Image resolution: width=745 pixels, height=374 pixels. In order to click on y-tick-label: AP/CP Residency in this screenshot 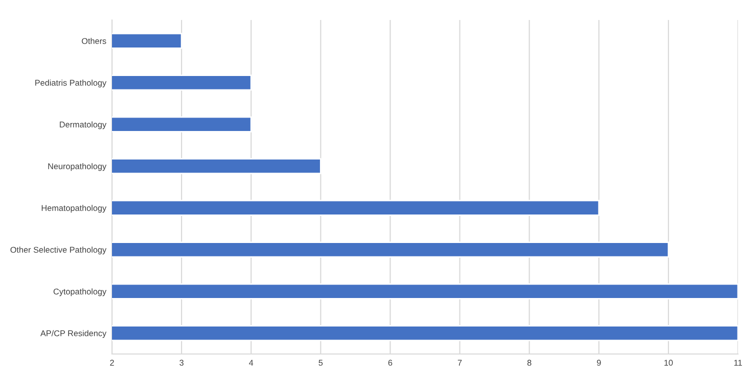, I will do `click(73, 334)`.